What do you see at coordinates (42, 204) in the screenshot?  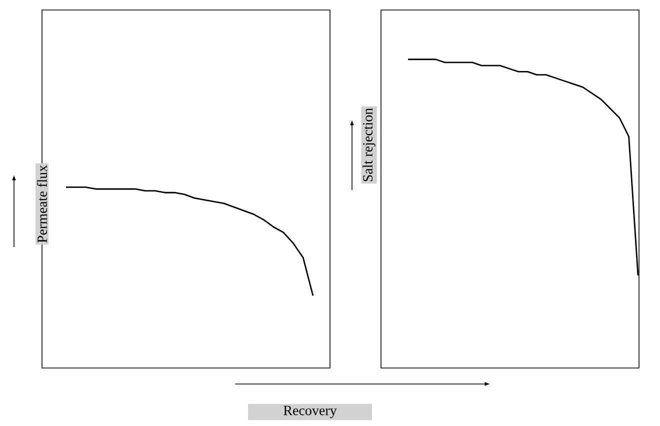 I see `y-axis-title: Permeate flux` at bounding box center [42, 204].